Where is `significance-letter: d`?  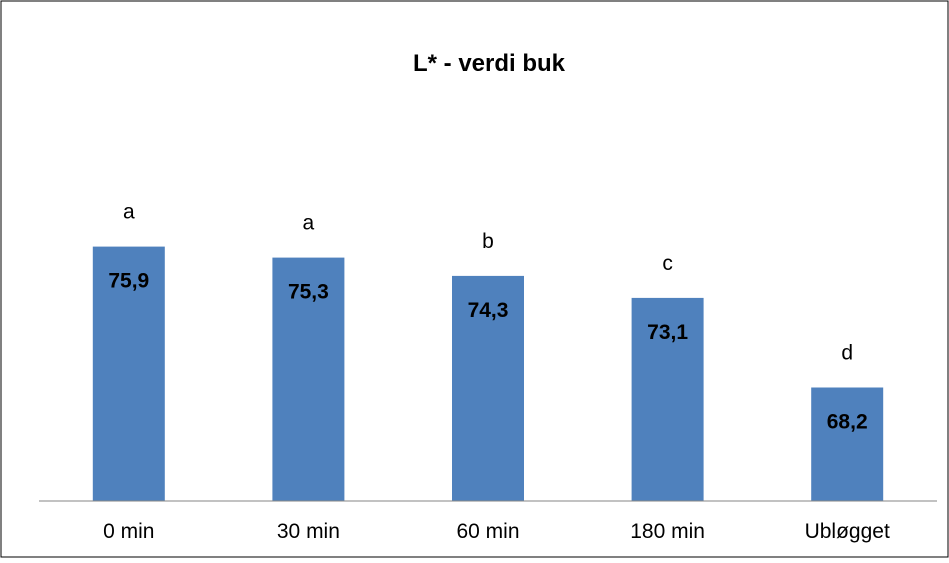
significance-letter: d is located at coordinates (847, 353).